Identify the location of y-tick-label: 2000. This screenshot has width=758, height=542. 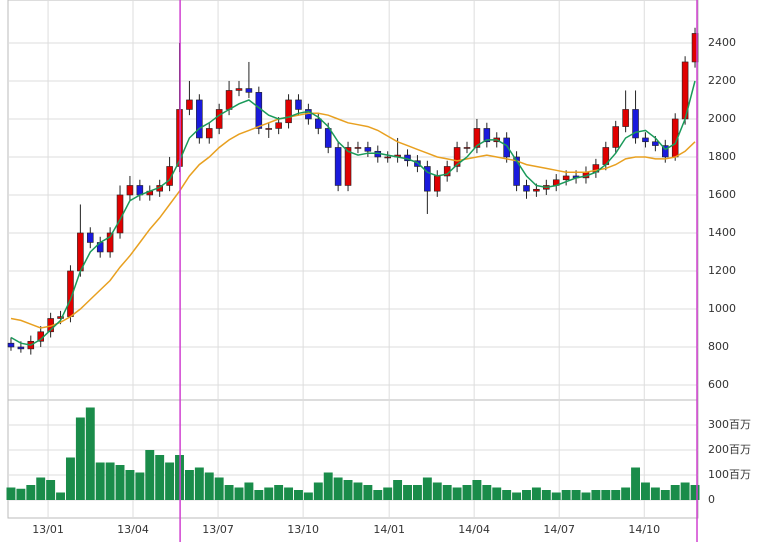
(722, 118).